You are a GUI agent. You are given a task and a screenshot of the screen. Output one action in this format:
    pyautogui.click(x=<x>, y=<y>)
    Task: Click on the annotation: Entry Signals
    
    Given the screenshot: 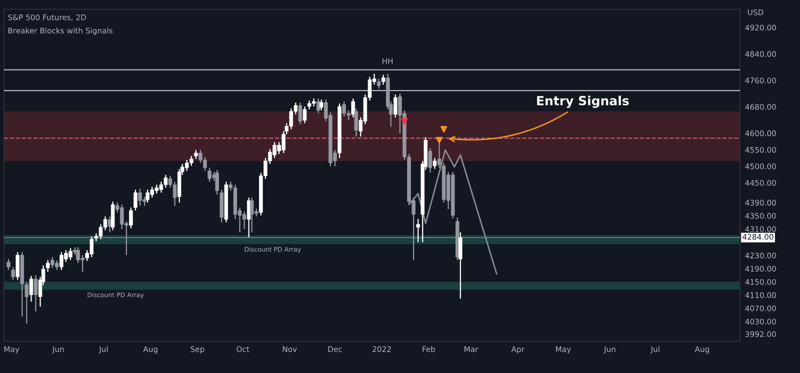 What is the action you would take?
    pyautogui.click(x=583, y=102)
    